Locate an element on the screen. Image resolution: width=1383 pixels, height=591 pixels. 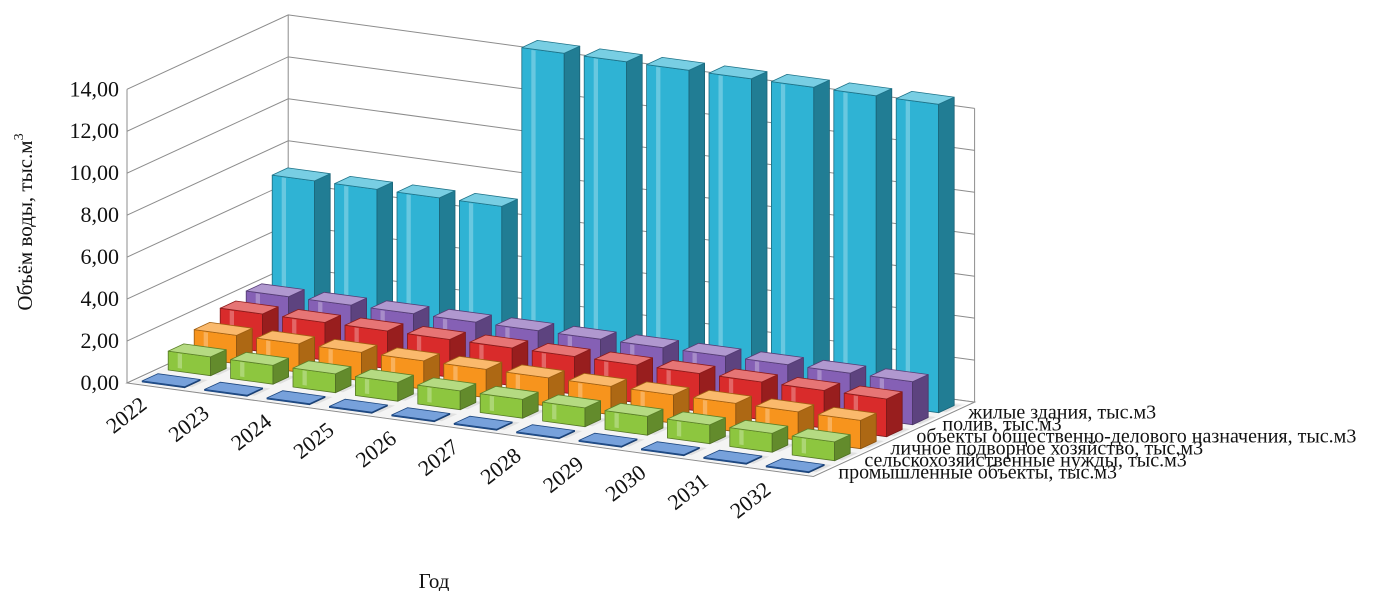
x-tick-label: 2027 is located at coordinates (438, 457).